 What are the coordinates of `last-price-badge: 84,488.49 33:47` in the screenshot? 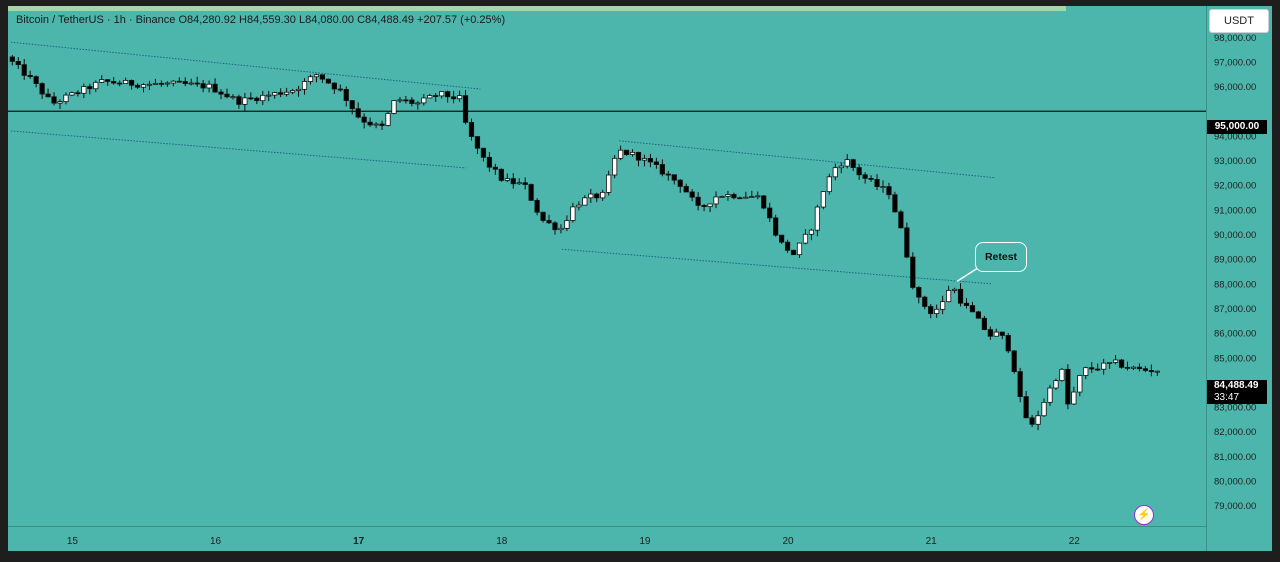 It's located at (1237, 392).